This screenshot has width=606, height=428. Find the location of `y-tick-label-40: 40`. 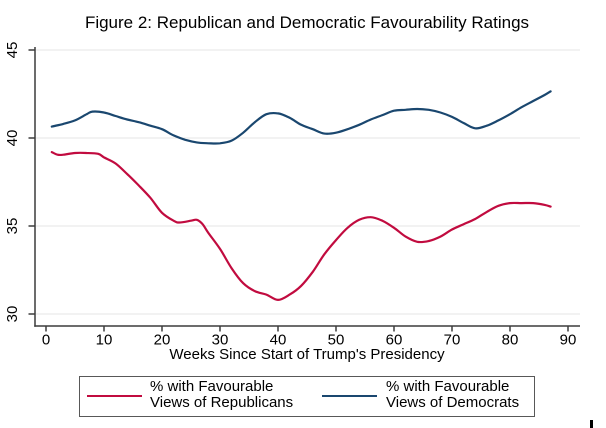

y-tick-label-40: 40 is located at coordinates (12, 138).